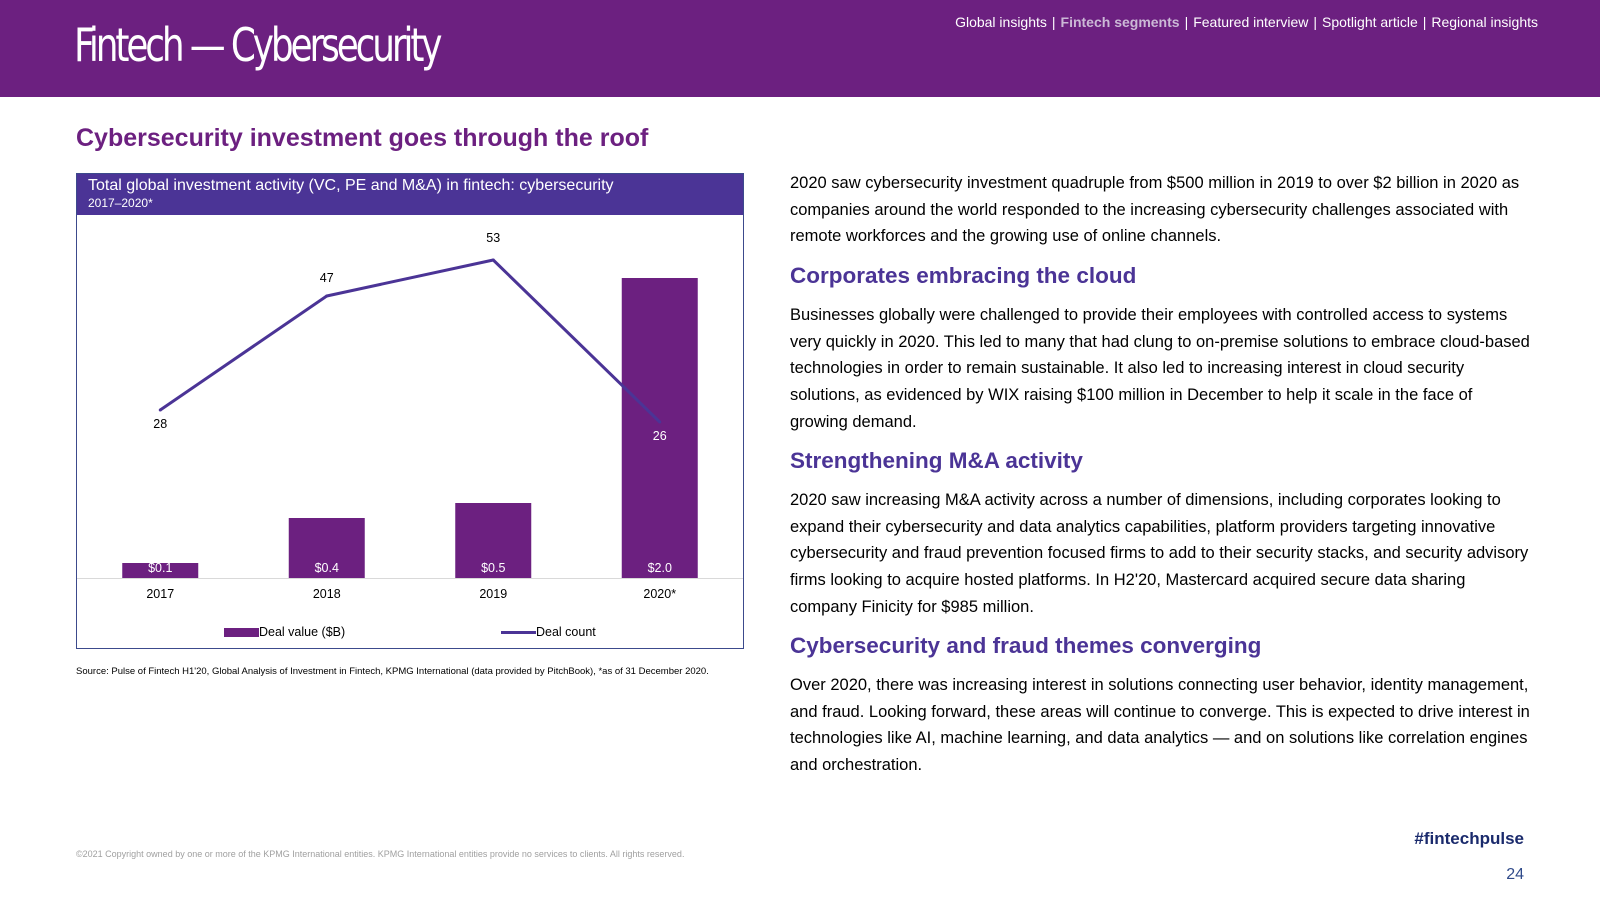 The height and width of the screenshot is (900, 1600). Describe the element at coordinates (660, 568) in the screenshot. I see `bar-value-label: $2.0` at that location.